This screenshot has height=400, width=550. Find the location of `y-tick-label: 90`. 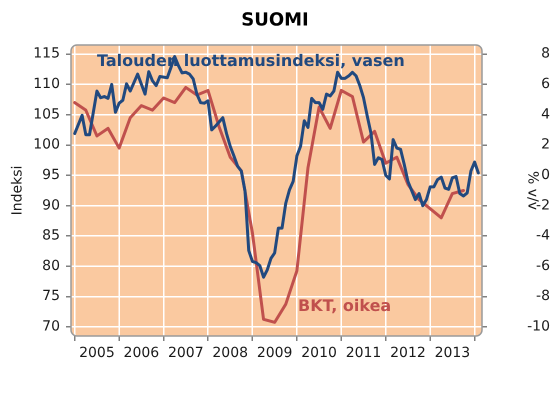

y-tick-label: 90 is located at coordinates (51, 205).